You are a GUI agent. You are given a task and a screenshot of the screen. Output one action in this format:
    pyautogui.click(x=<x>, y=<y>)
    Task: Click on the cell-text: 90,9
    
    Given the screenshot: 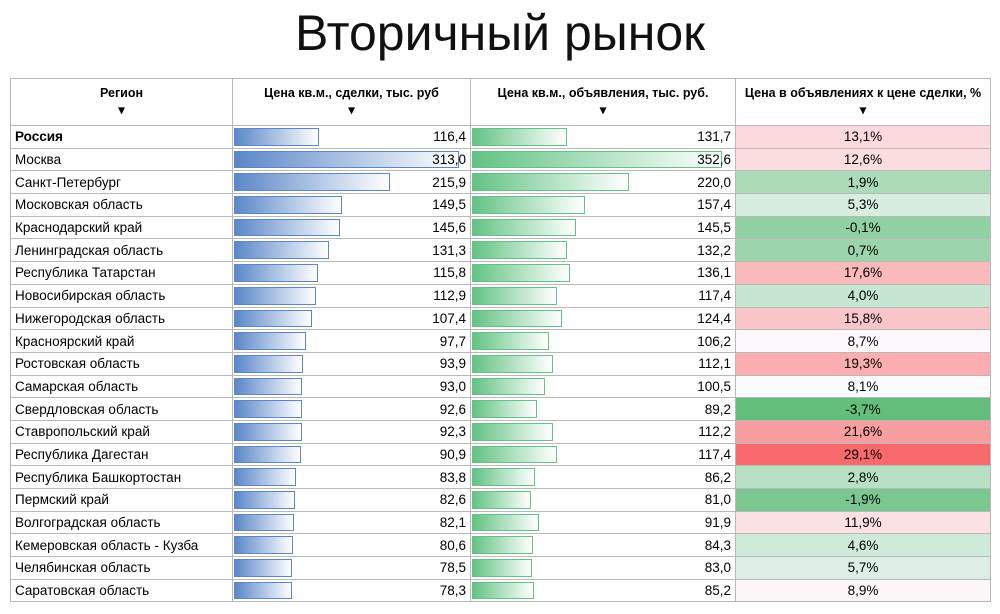 What is the action you would take?
    pyautogui.click(x=452, y=454)
    